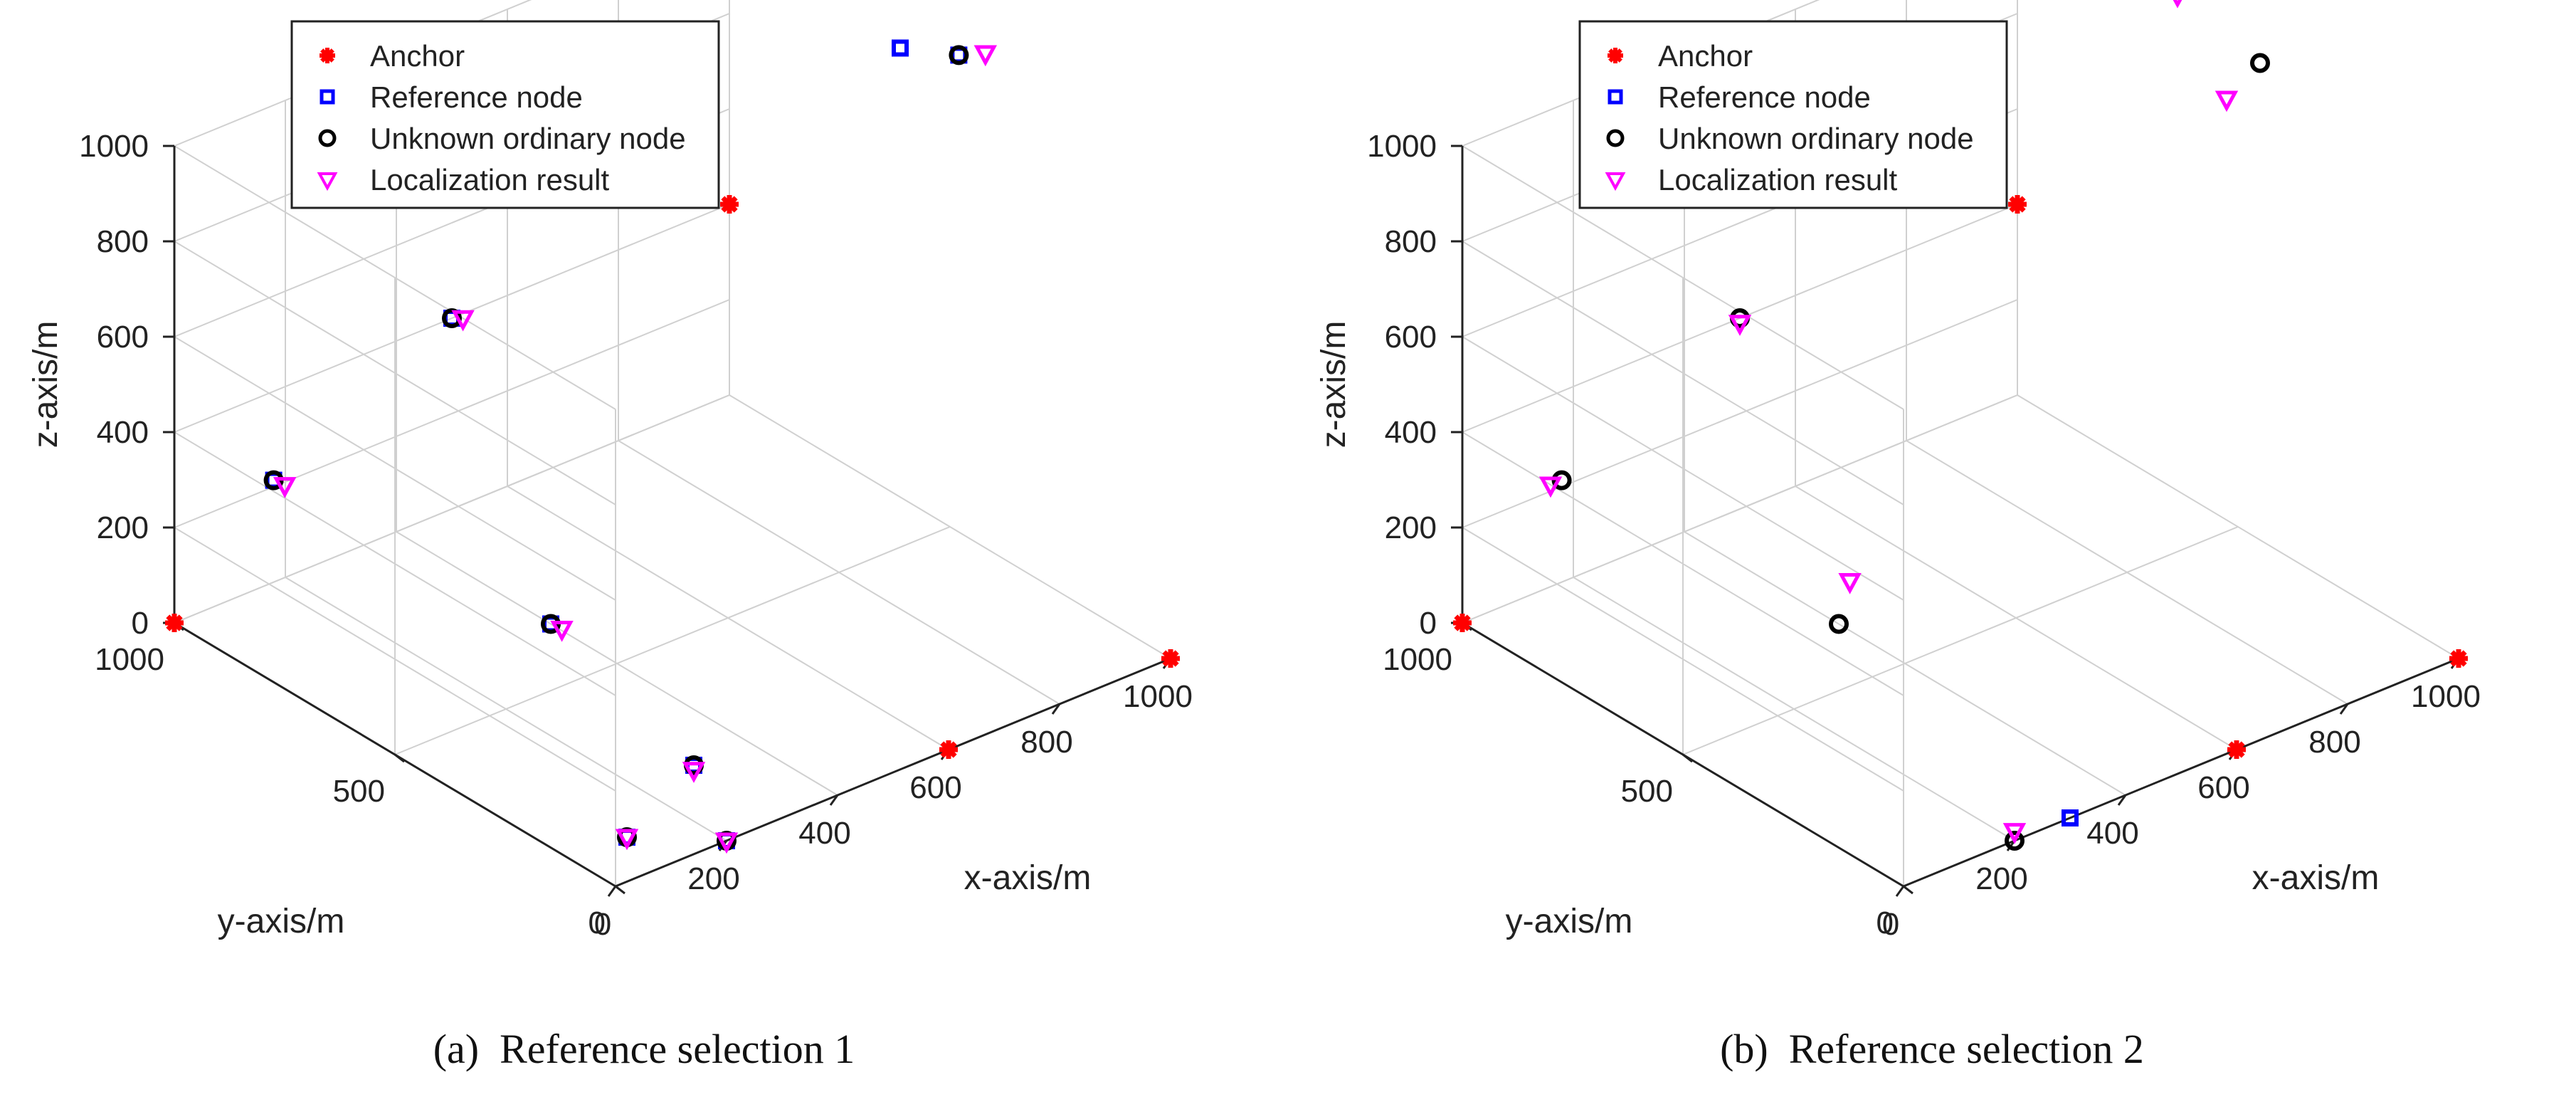 The image size is (2576, 1097). What do you see at coordinates (1966, 1049) in the screenshot?
I see `caption-b-text: Reference selection 2` at bounding box center [1966, 1049].